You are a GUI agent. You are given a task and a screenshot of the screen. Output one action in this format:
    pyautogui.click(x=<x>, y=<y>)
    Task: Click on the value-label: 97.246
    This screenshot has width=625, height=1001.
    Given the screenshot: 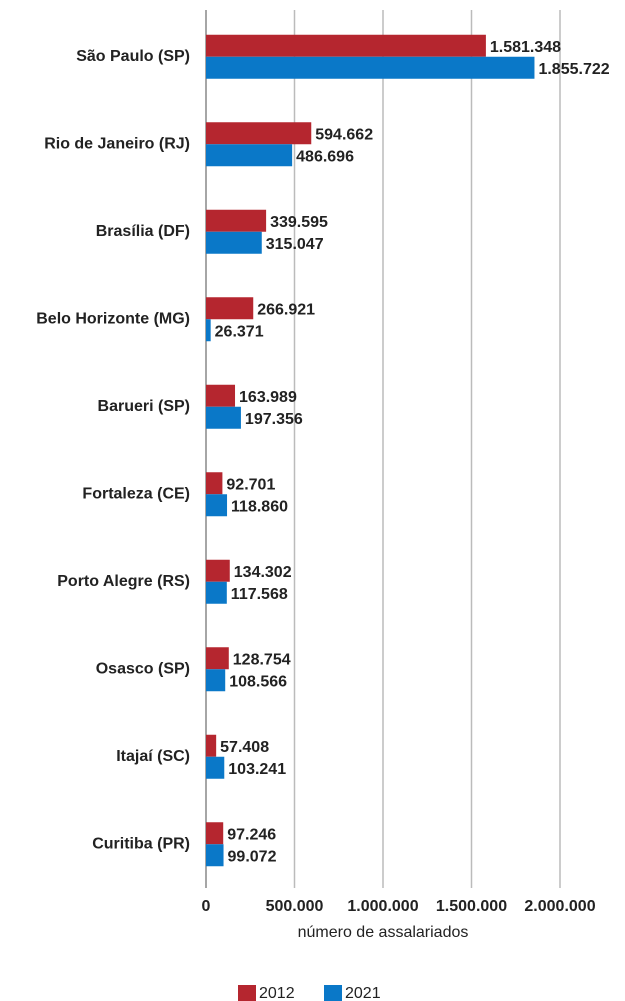 What is the action you would take?
    pyautogui.click(x=251, y=834)
    